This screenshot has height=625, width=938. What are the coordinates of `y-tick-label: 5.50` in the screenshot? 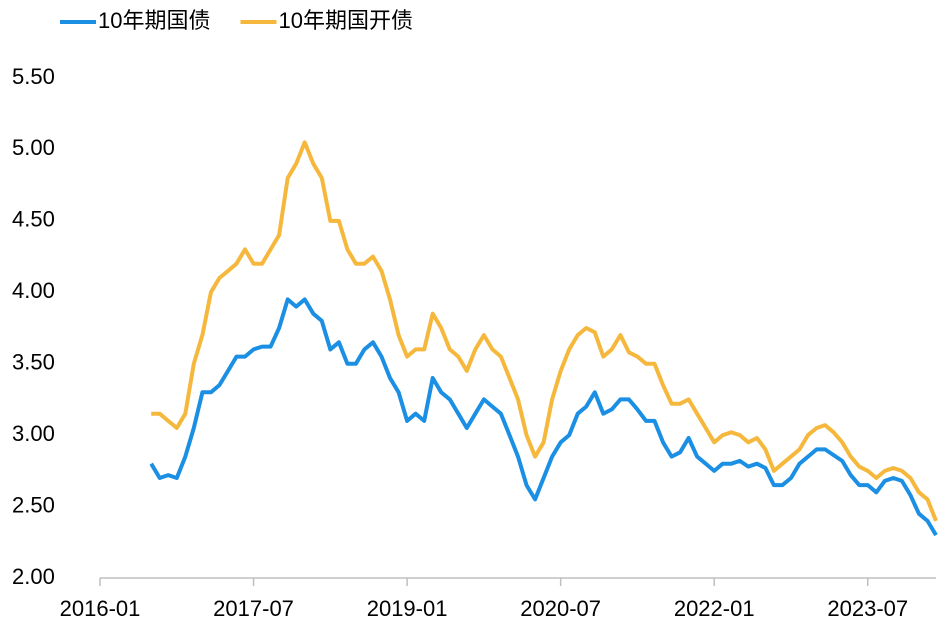 It's located at (33, 76).